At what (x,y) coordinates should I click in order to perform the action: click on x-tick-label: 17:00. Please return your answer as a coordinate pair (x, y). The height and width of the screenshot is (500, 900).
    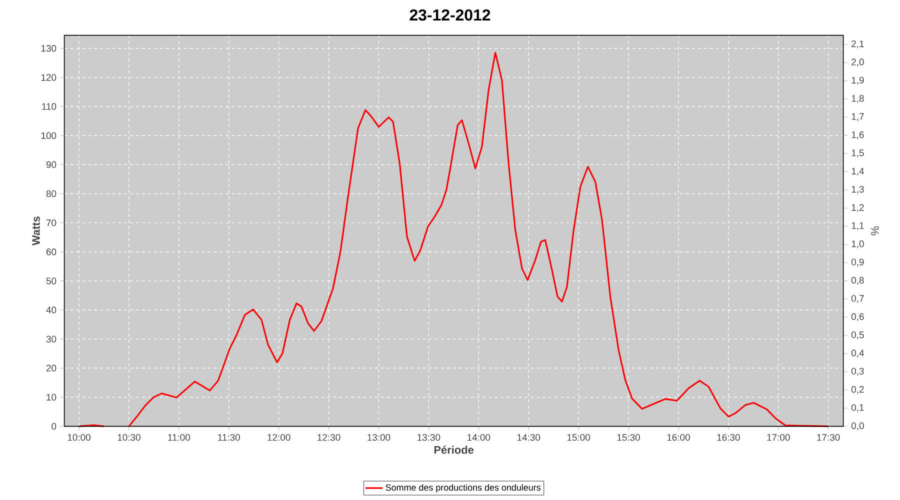
    Looking at the image, I should click on (778, 437).